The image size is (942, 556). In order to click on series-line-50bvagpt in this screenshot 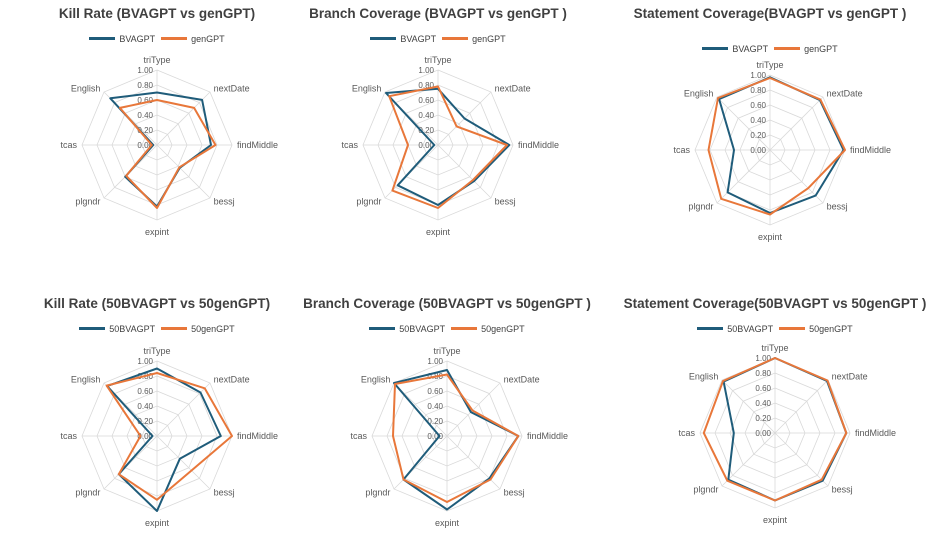, I will do `click(456, 440)`.